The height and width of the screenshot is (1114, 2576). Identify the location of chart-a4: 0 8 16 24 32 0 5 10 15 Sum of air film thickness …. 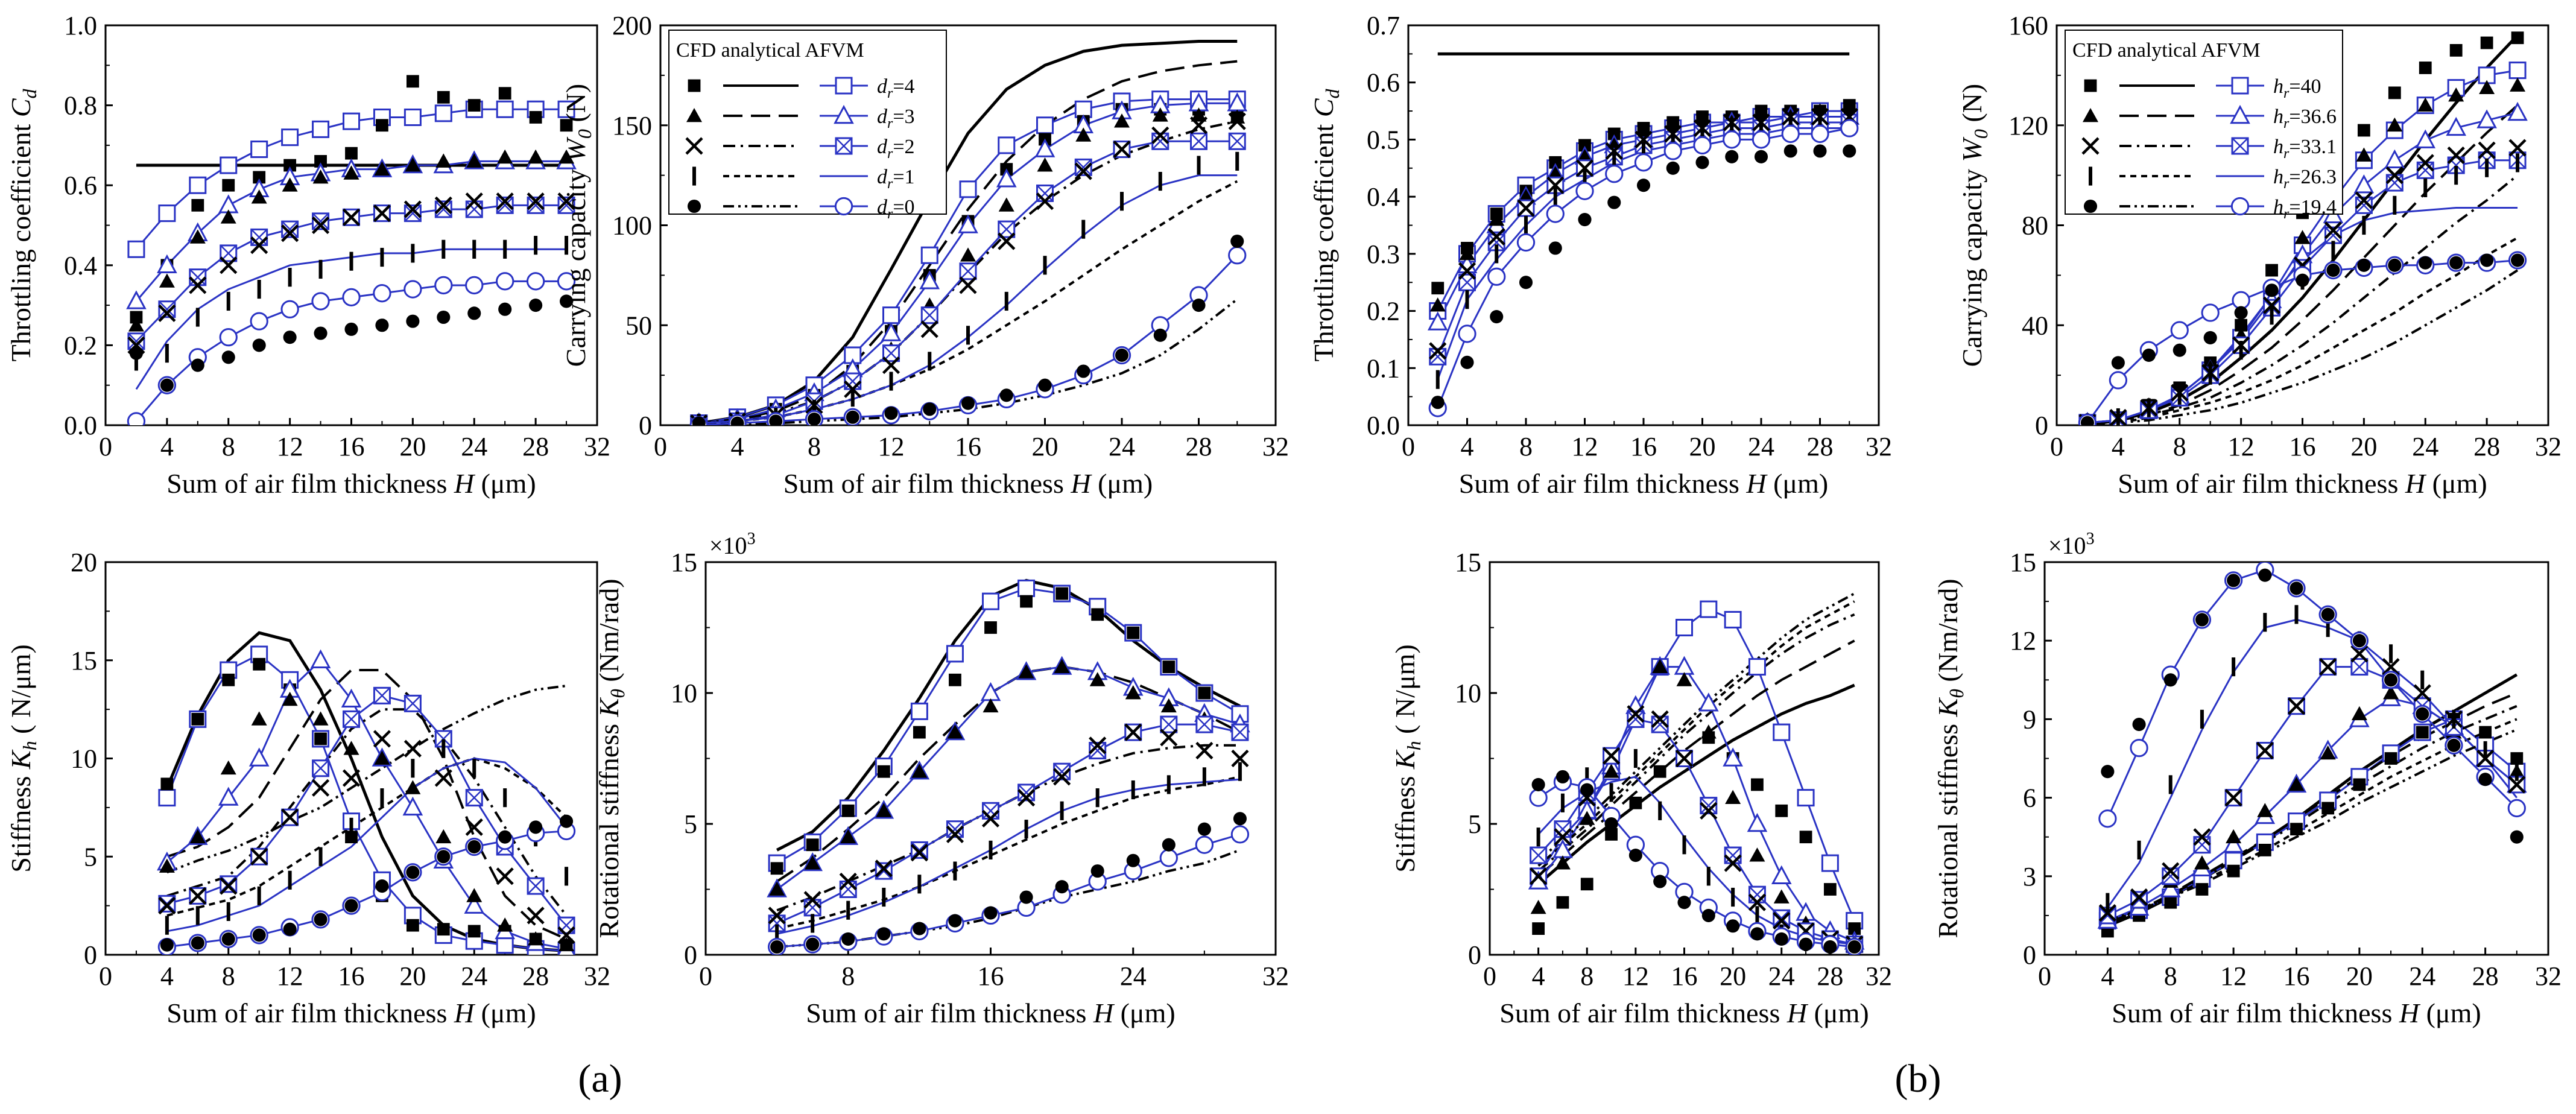
(941, 779).